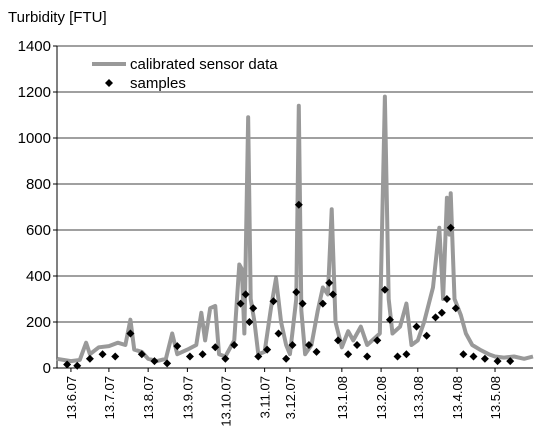 This screenshot has height=427, width=535. I want to click on y-tick-label: 600, so click(38, 230).